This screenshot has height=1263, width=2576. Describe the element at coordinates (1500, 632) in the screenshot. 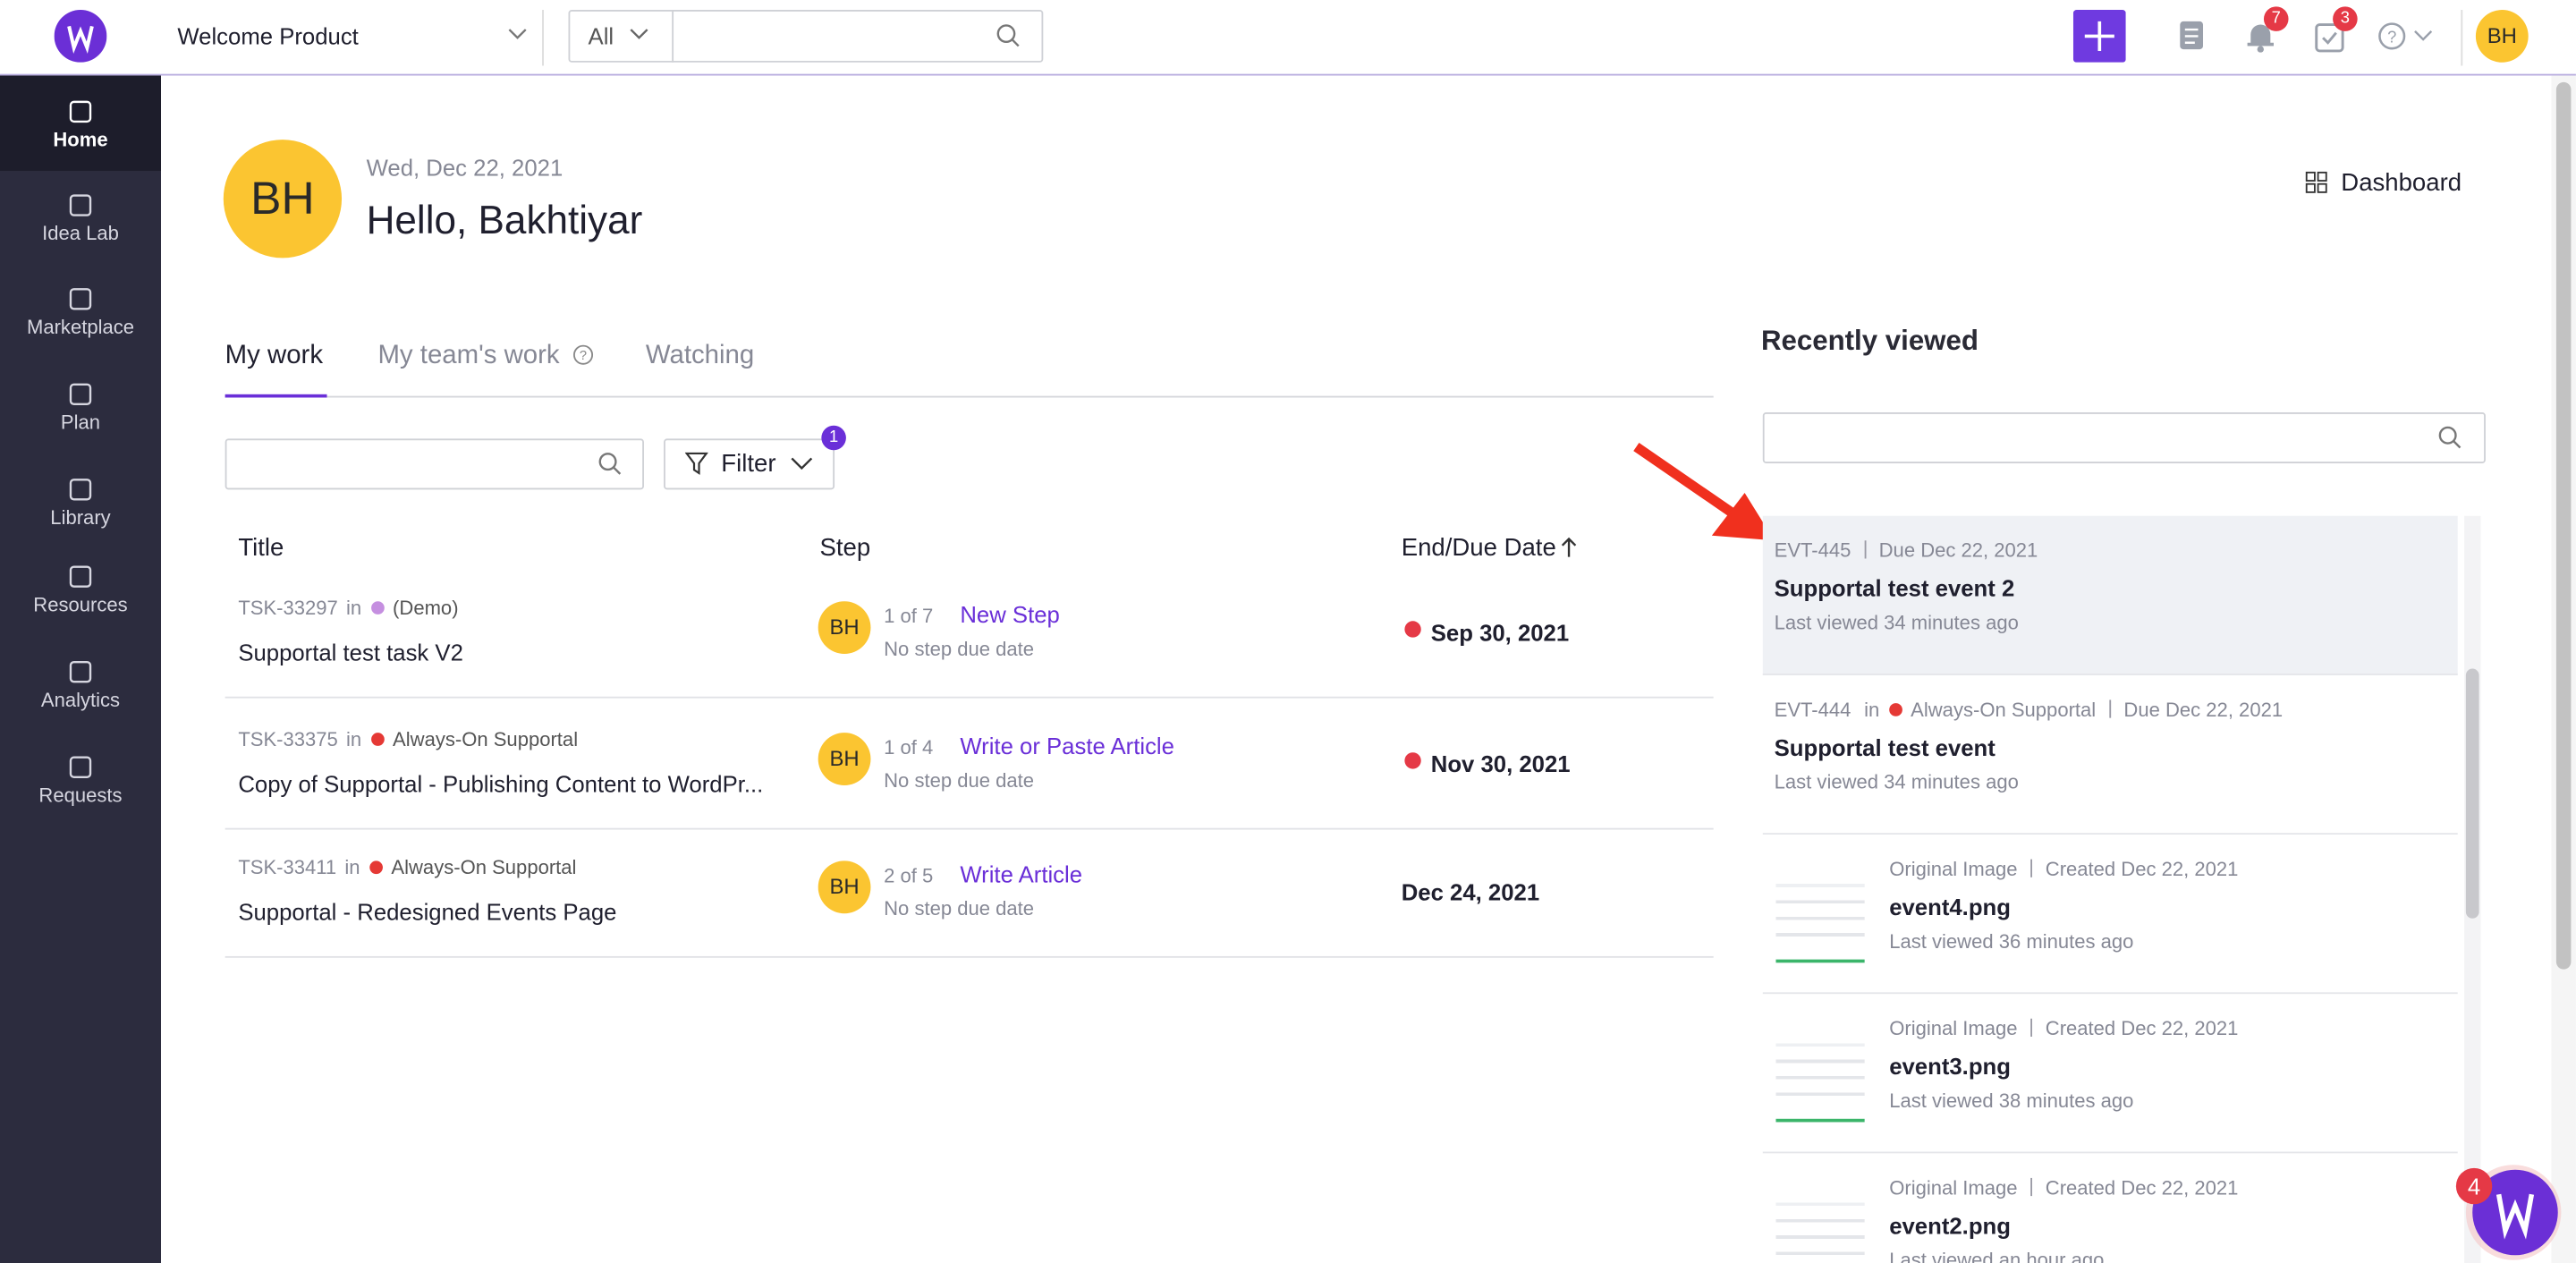

I see `due-date: Sep 30, 2021` at that location.